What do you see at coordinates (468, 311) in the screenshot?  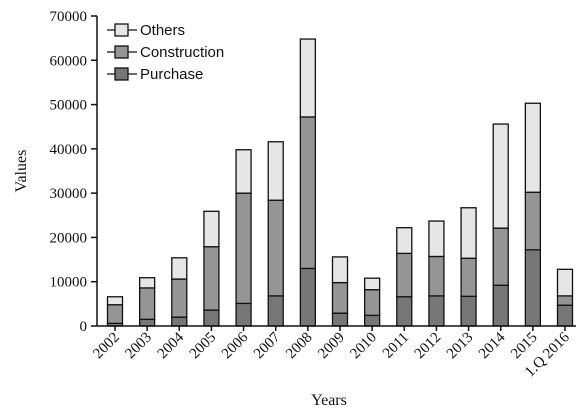 I see `bar-purchase-2013` at bounding box center [468, 311].